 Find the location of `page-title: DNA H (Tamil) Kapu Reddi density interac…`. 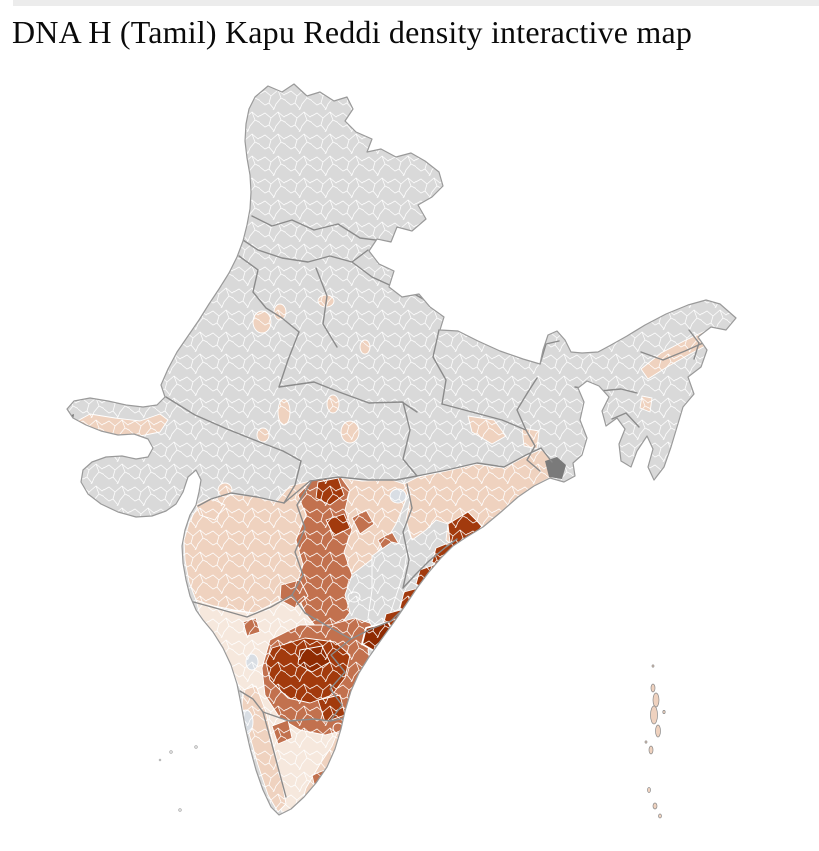

page-title: DNA H (Tamil) Kapu Reddi density interac… is located at coordinates (352, 32).